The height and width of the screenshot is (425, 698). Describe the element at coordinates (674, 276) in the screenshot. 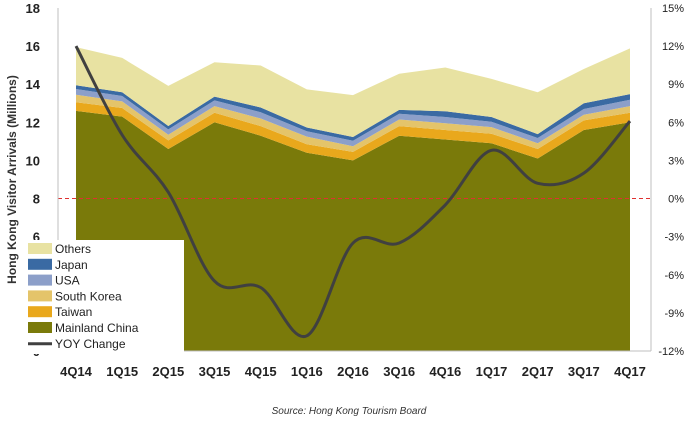

I see `right-tick-label: -6%` at that location.